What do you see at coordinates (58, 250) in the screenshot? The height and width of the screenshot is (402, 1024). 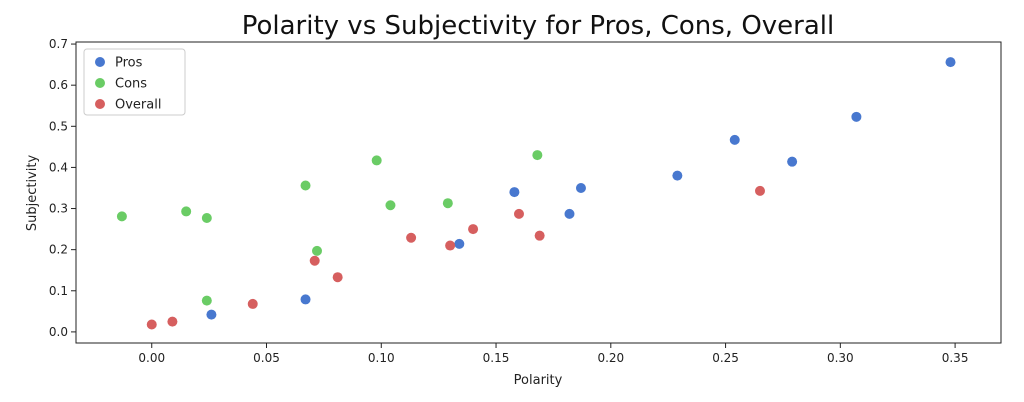 I see `y-tick-label: 0.2` at bounding box center [58, 250].